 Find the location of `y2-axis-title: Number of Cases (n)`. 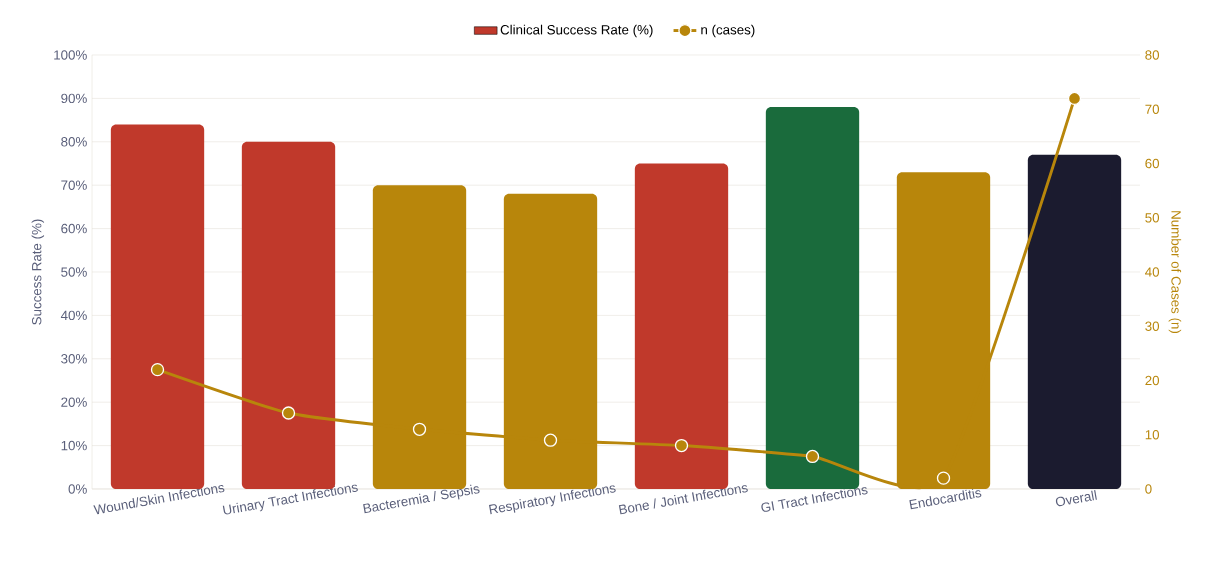

y2-axis-title: Number of Cases (n) is located at coordinates (1175, 272).